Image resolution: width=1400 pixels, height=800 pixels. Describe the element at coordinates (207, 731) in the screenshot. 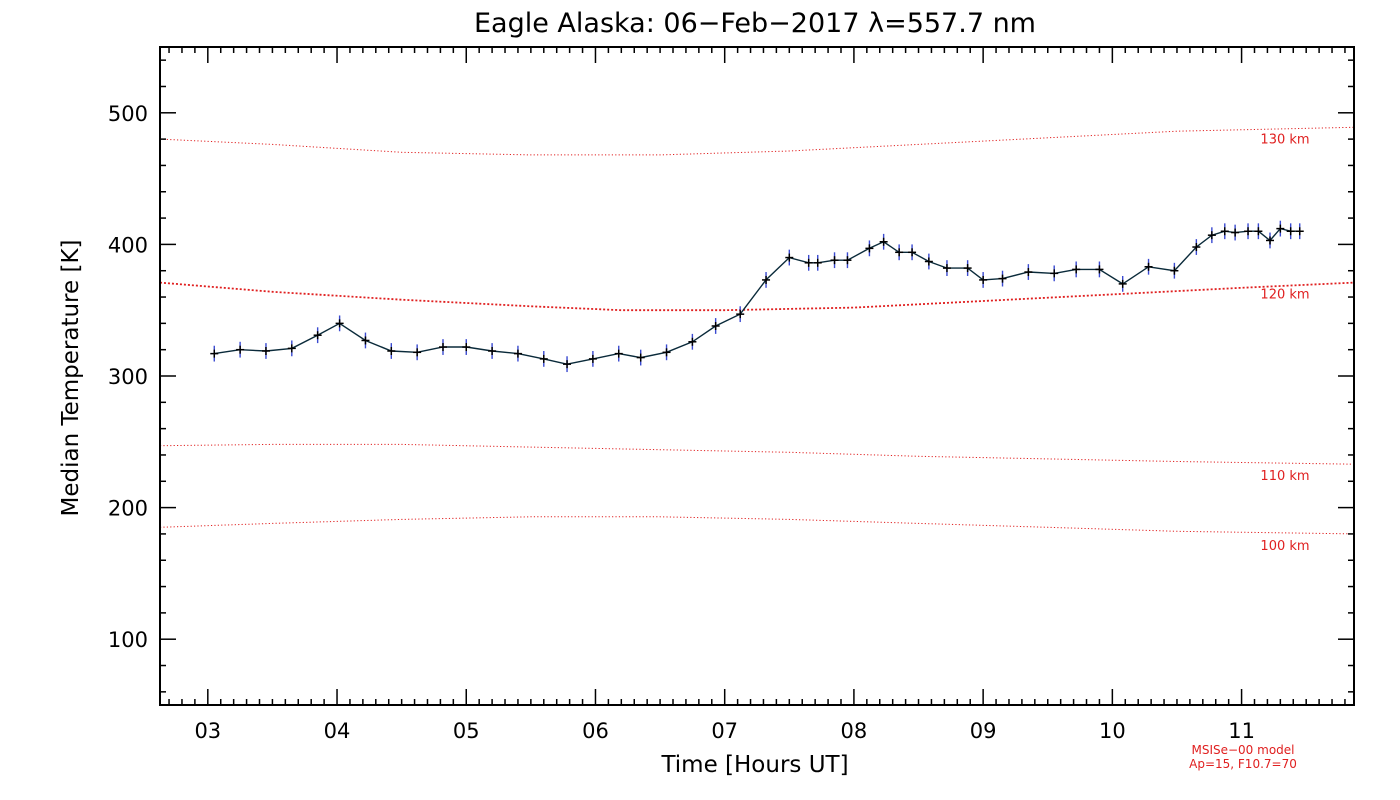

I see `x-tick-label: 03` at that location.